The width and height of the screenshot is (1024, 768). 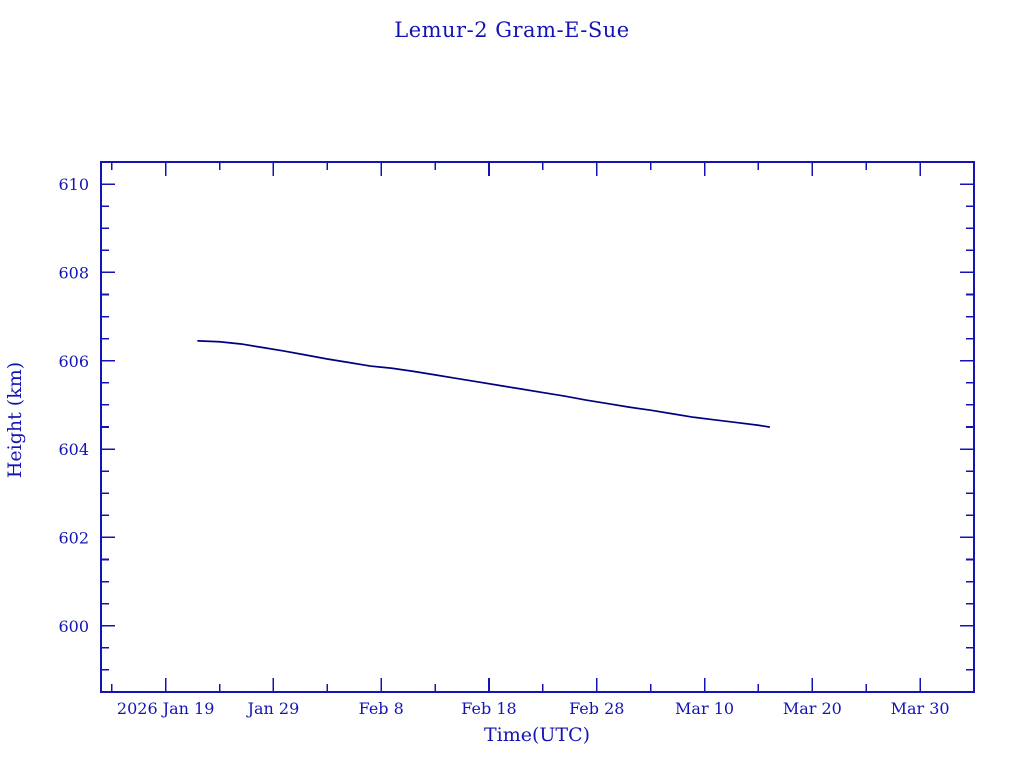 I want to click on y-tick-label: 604, so click(x=73, y=449).